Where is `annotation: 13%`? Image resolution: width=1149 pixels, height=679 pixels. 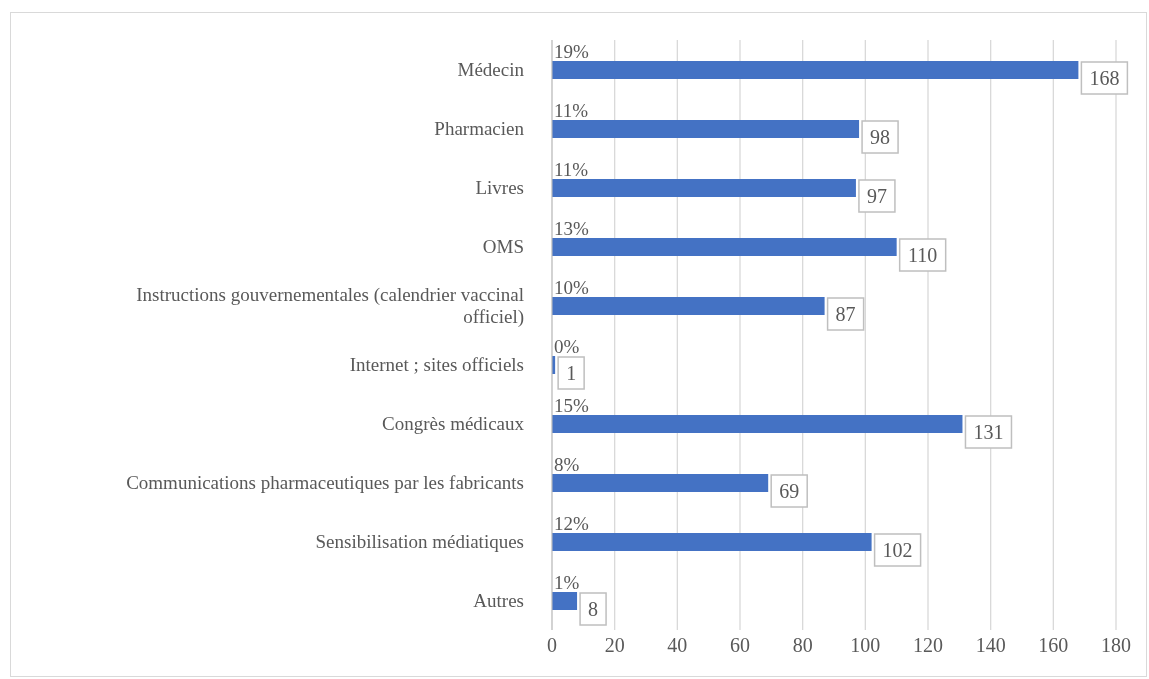
annotation: 13% is located at coordinates (571, 228).